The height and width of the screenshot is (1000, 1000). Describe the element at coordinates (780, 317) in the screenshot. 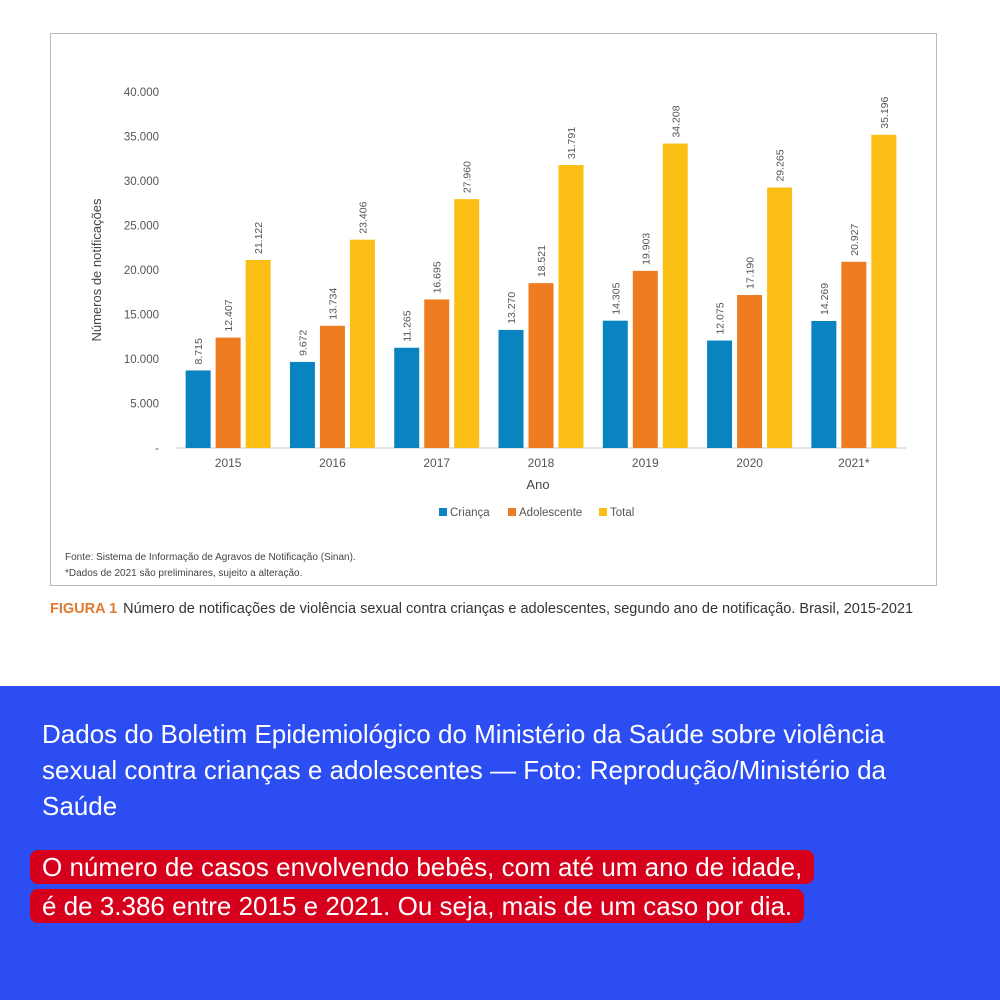

I see `bar-total-2020` at that location.